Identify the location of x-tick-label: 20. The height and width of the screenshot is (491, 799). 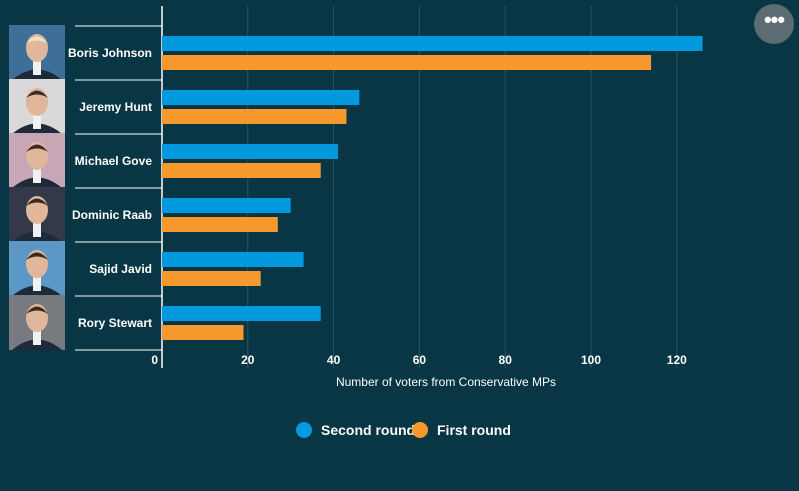
(248, 360).